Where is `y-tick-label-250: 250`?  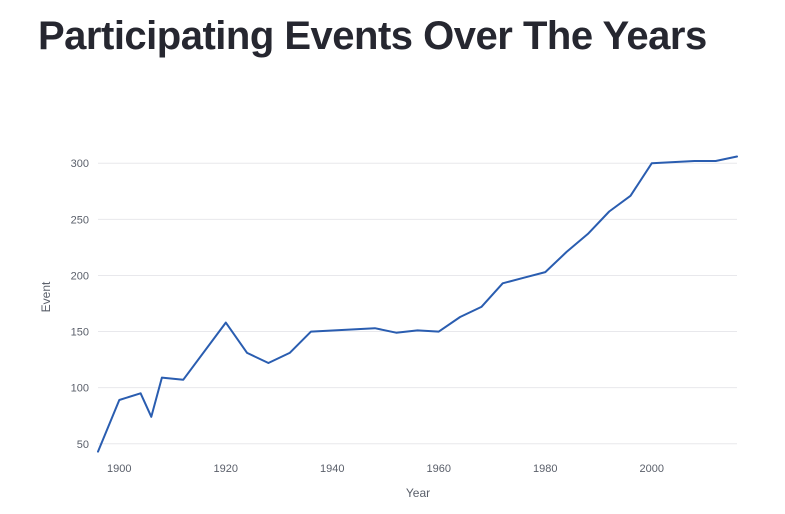 y-tick-label-250: 250 is located at coordinates (80, 220).